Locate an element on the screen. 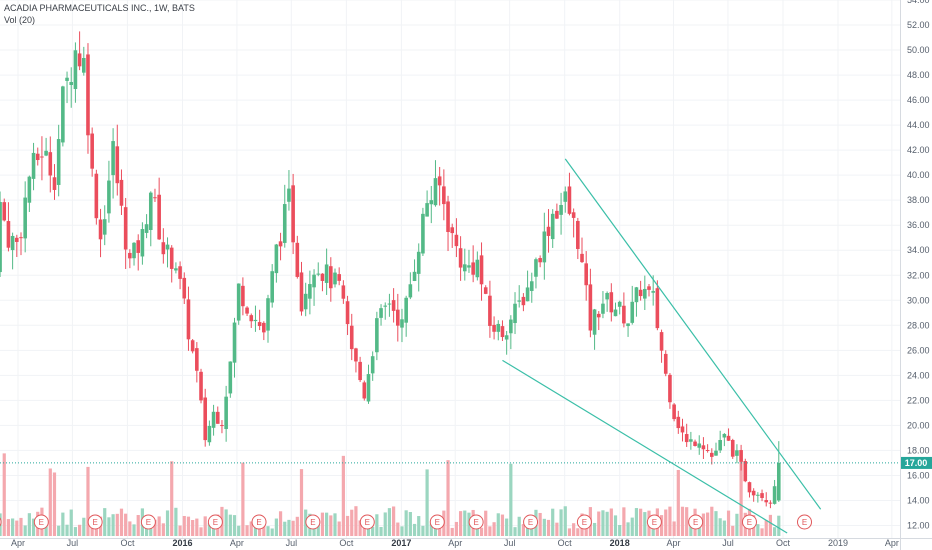 This screenshot has width=932, height=550. earnings-markers: EEEEEEEEEEEEEEEE is located at coordinates (406, 522).